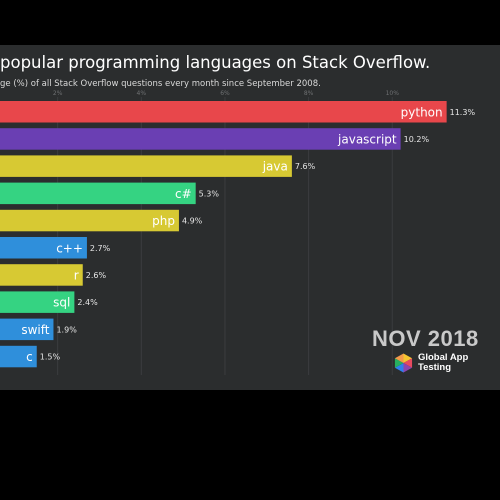 The height and width of the screenshot is (500, 500). Describe the element at coordinates (183, 194) in the screenshot. I see `bar-category-label: c#` at that location.